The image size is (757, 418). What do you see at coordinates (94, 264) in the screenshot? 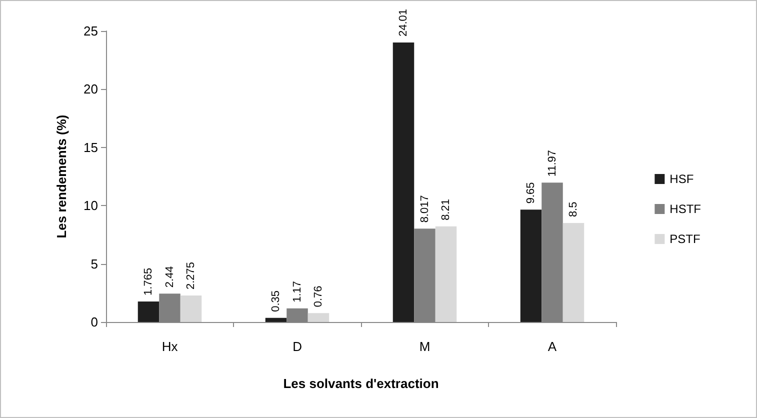
I see `y-tick-label: 5` at bounding box center [94, 264].